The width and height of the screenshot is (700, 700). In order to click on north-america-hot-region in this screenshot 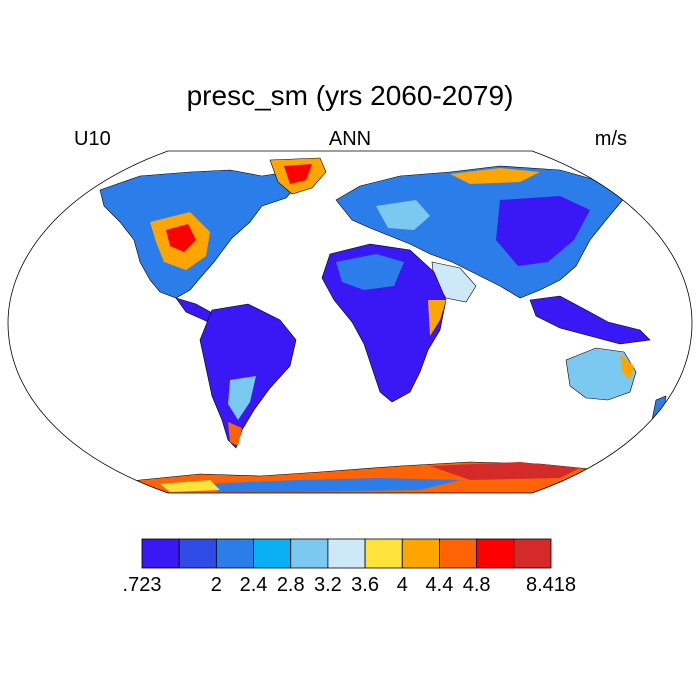, I will do `click(181, 238)`.